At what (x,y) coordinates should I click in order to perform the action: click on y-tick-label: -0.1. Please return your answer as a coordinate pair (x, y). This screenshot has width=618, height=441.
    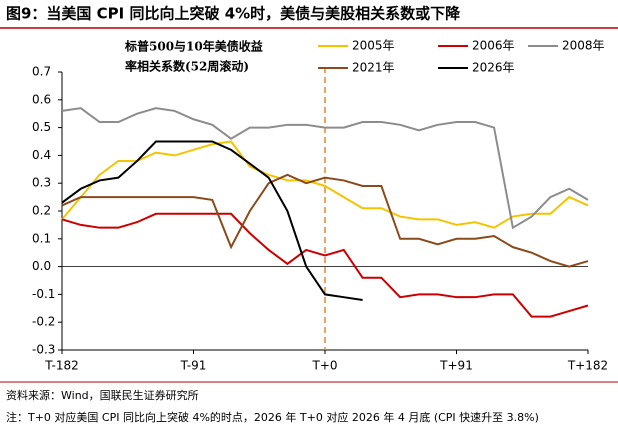
    Looking at the image, I should click on (43, 294).